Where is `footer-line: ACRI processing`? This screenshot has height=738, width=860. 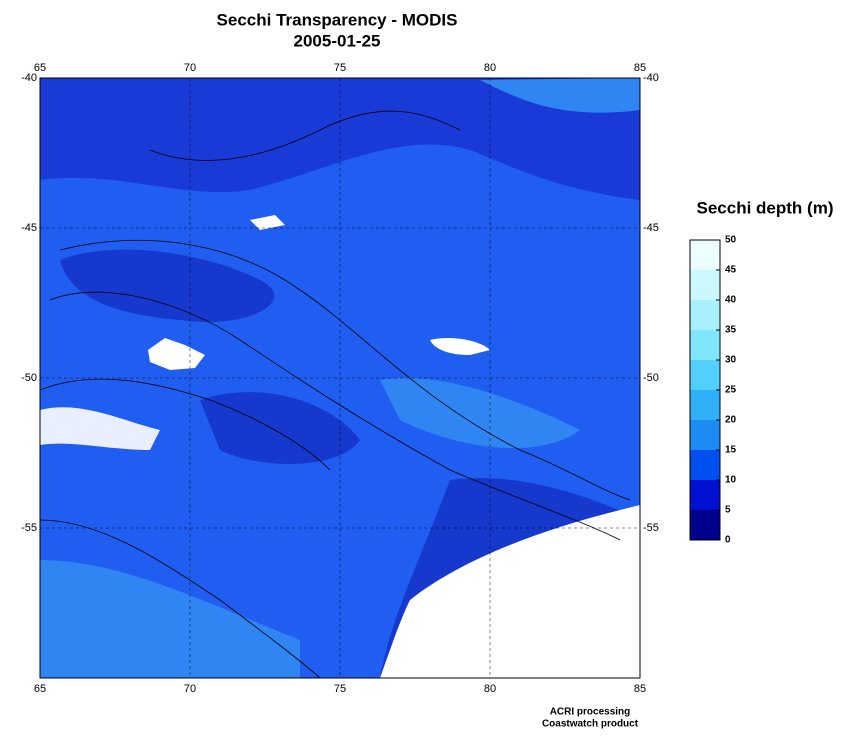
footer-line: ACRI processing is located at coordinates (590, 712).